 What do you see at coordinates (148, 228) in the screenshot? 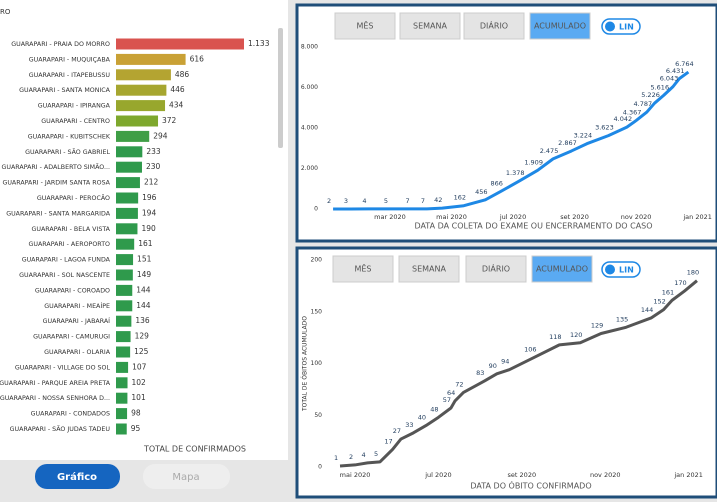
I see `value-label: 190` at bounding box center [148, 228].